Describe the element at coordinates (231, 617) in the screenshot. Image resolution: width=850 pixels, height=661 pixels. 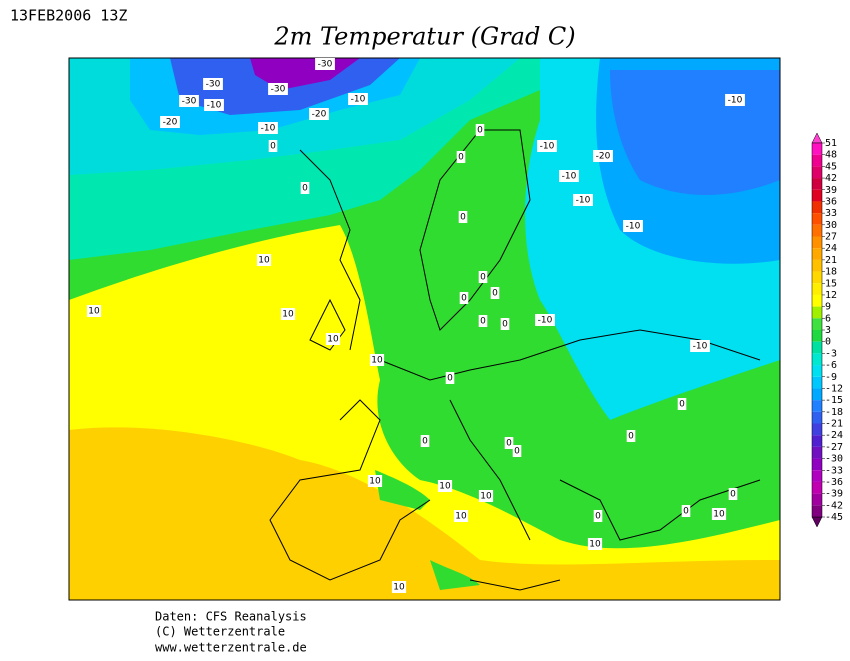
I see `footer-line: Daten: CFS Reanalysis` at that location.